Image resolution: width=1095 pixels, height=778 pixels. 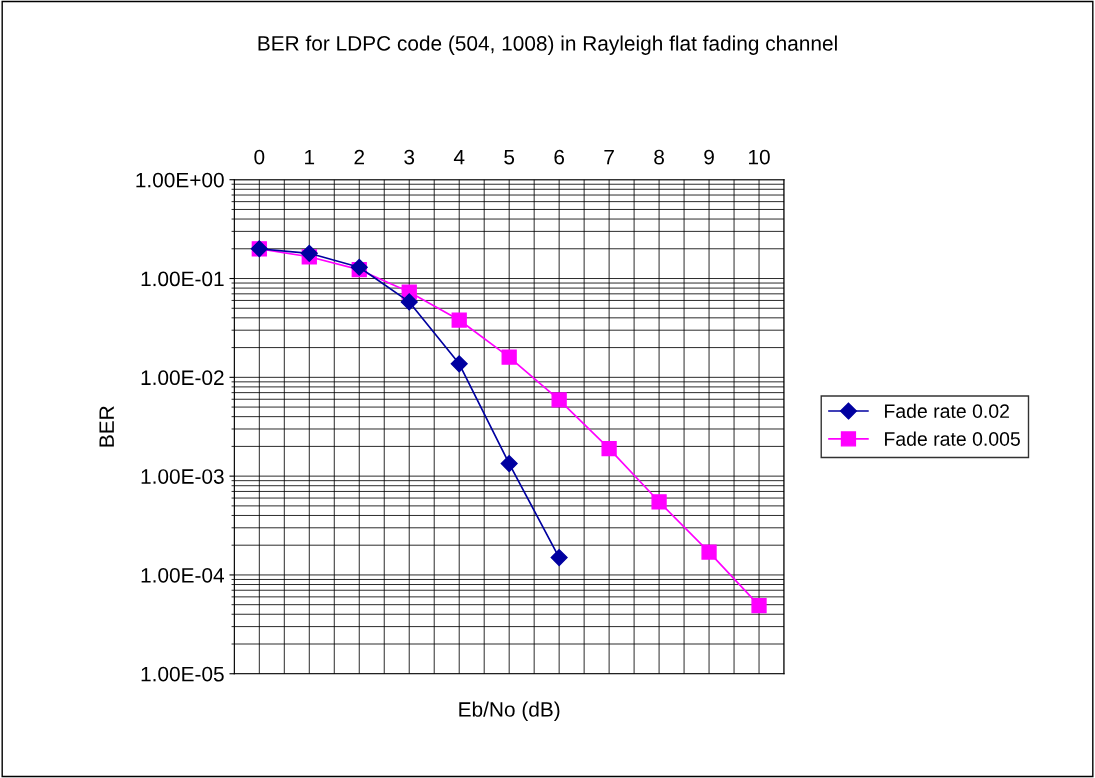 What do you see at coordinates (609, 157) in the screenshot?
I see `x-tick-label: 7` at bounding box center [609, 157].